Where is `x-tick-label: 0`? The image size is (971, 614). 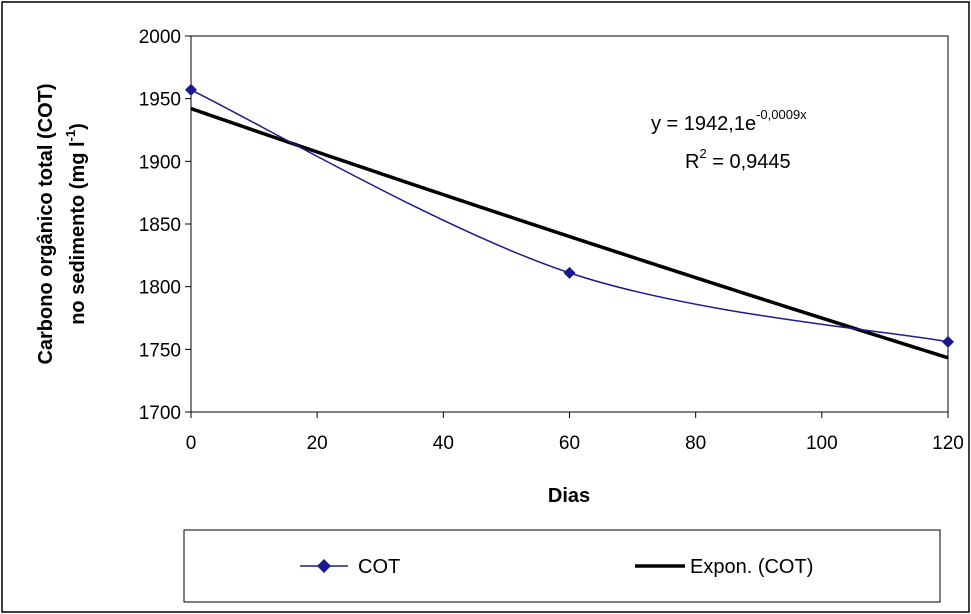
x-tick-label: 0 is located at coordinates (191, 443).